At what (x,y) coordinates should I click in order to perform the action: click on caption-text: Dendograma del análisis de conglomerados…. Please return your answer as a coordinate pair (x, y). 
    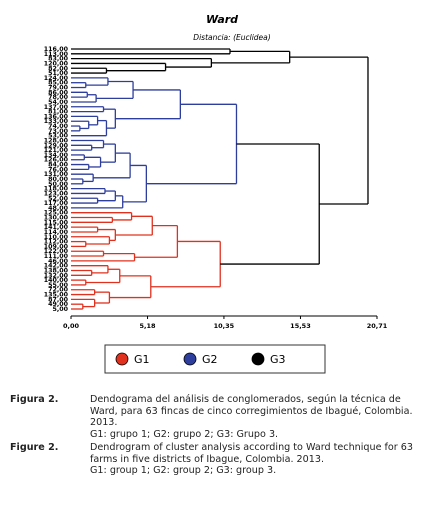
    Looking at the image, I should click on (251, 411).